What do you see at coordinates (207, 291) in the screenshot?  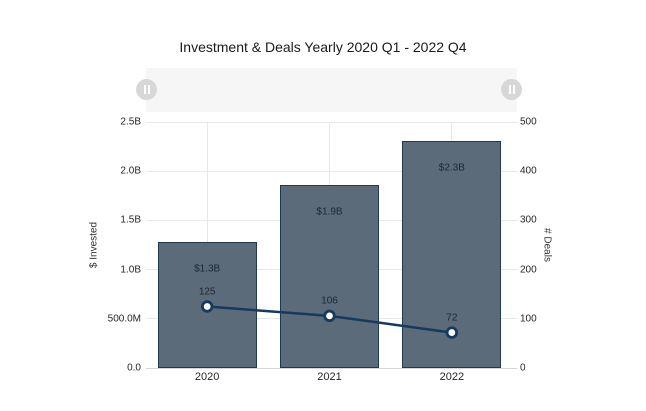 I see `line-point-label: 125` at bounding box center [207, 291].